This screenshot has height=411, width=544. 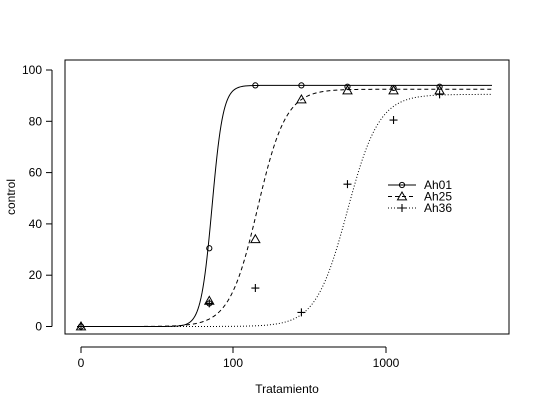 What do you see at coordinates (402, 208) in the screenshot?
I see `legend-marker-ah36` at bounding box center [402, 208].